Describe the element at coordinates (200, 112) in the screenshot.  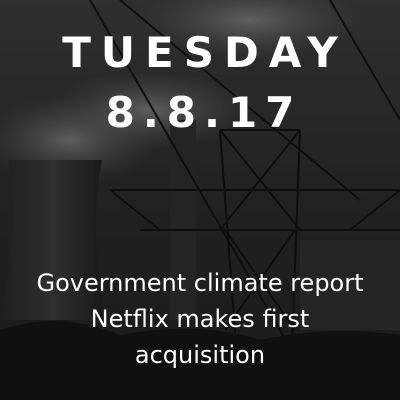
I see `date-heading: 8.8.17` at that location.